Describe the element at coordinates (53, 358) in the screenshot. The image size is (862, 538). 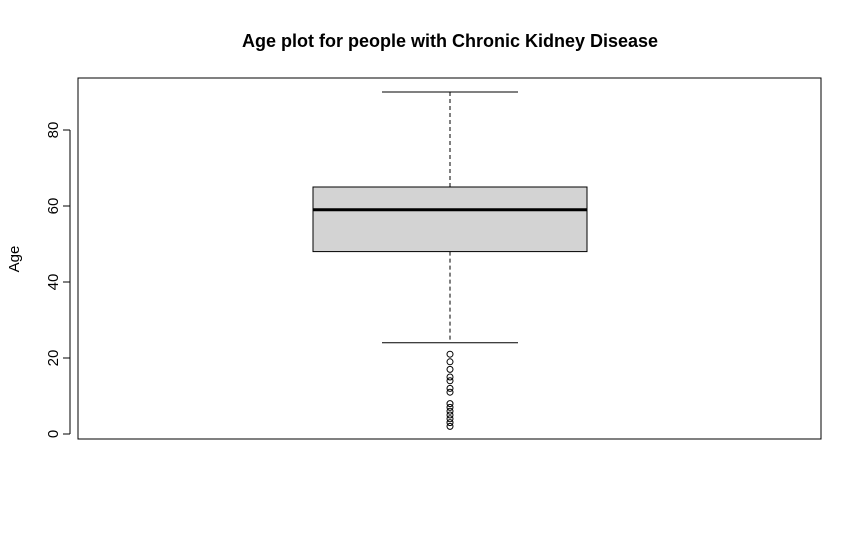
I see `y-tick-label-20: 20` at that location.